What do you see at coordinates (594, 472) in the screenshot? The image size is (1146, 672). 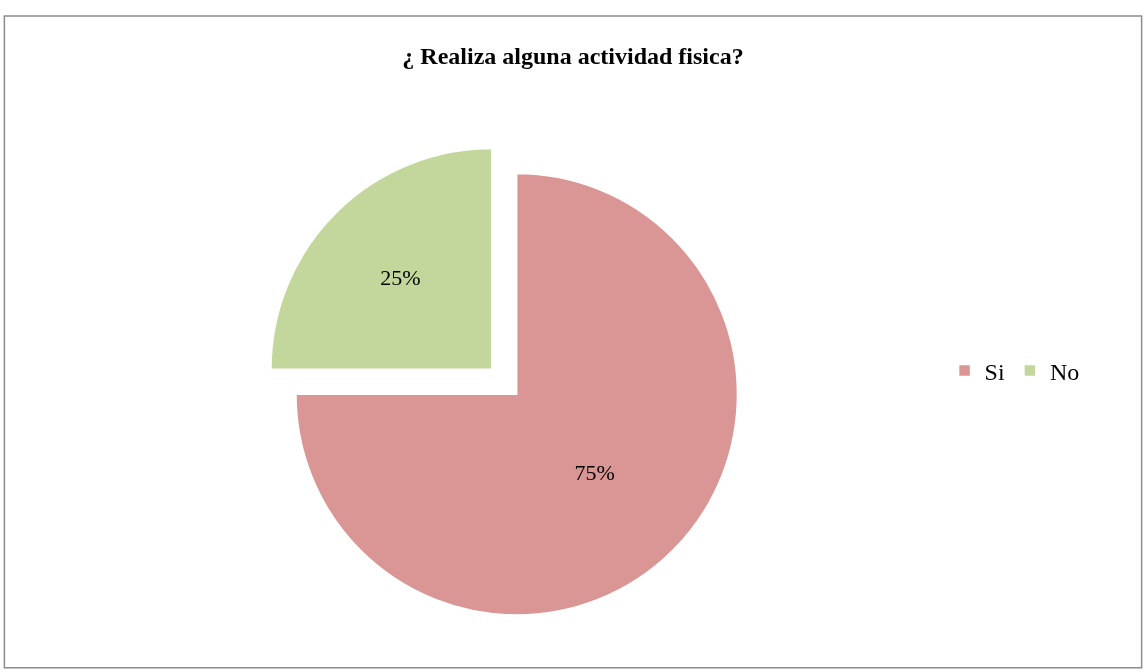 I see `data-label: 75%` at bounding box center [594, 472].